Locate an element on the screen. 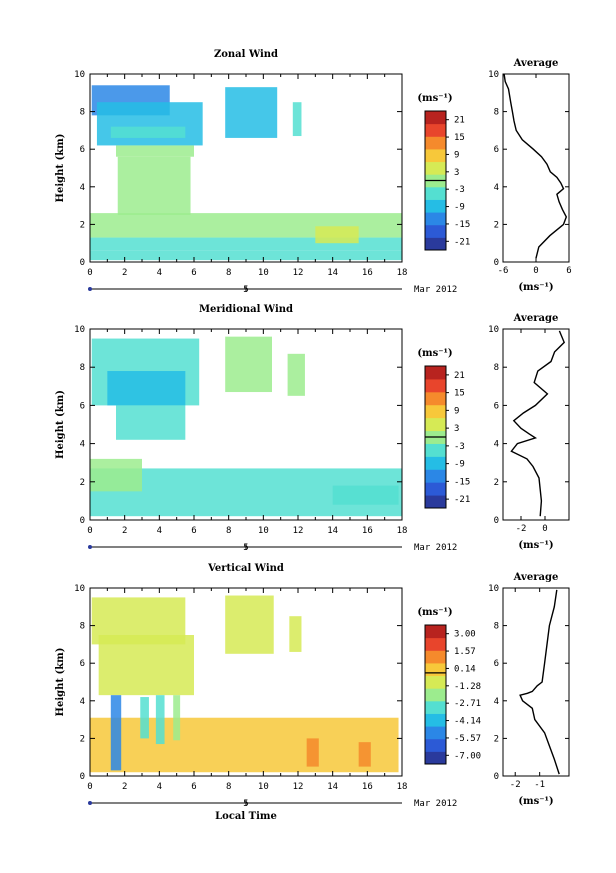 Image resolution: width=616 pixels, height=873 pixels. y-axis-label: Height (km) is located at coordinates (60, 168).